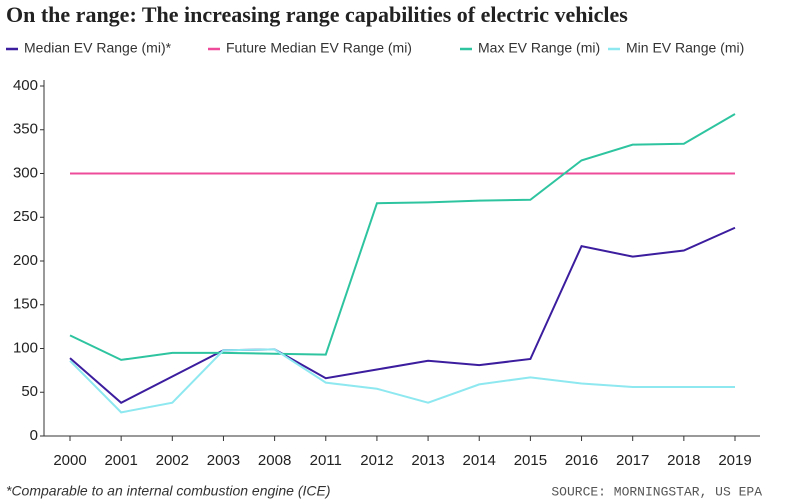  Describe the element at coordinates (319, 48) in the screenshot. I see `legend-label: Future Median EV Range (mi)` at that location.